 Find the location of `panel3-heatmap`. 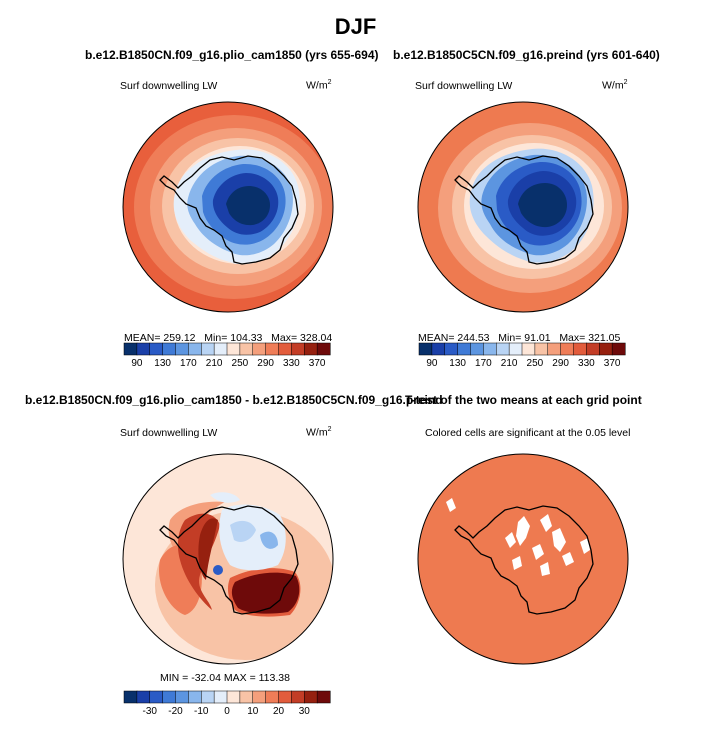

panel3-heatmap is located at coordinates (228, 559).